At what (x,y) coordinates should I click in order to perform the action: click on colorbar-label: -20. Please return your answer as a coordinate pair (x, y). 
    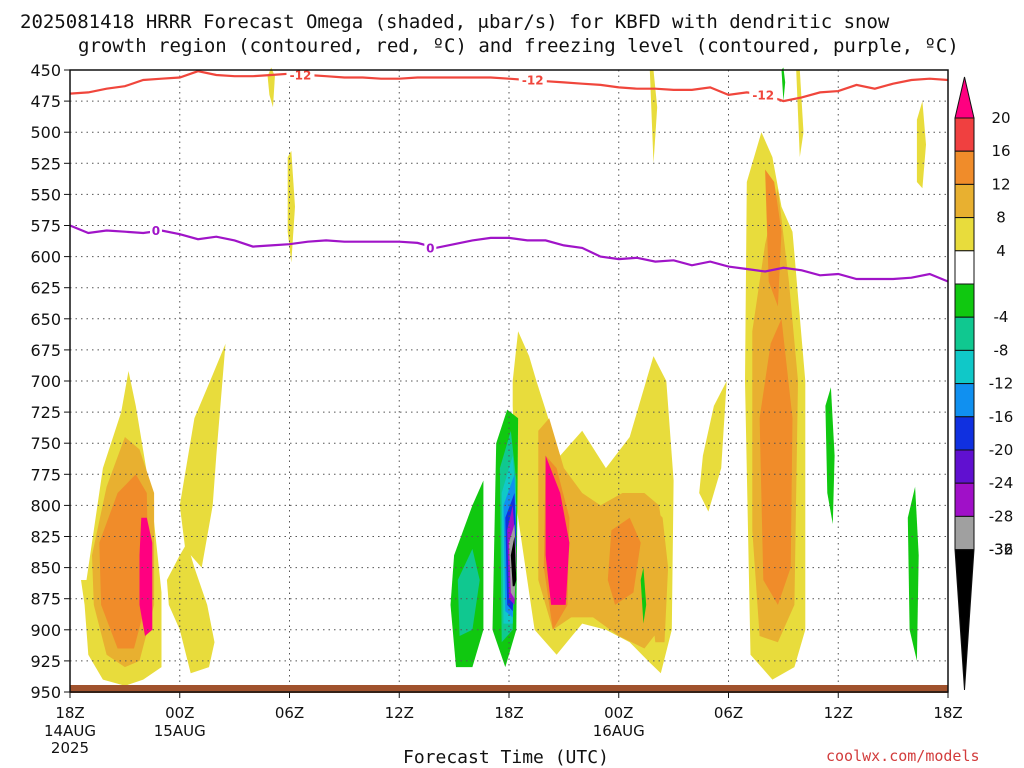
    Looking at the image, I should click on (1001, 450).